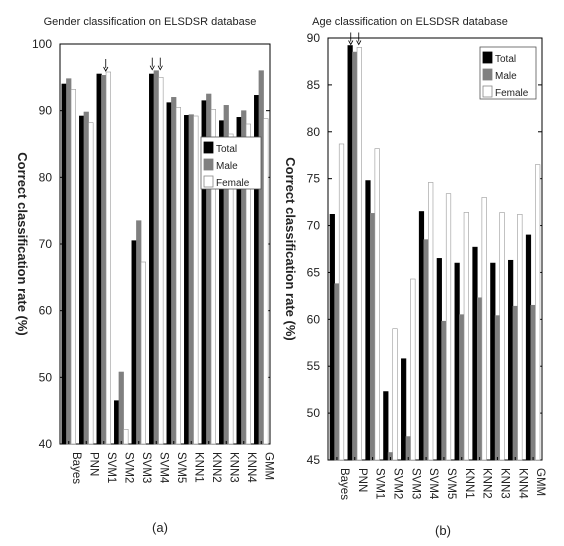  What do you see at coordinates (504, 483) in the screenshot?
I see `x-tick-label: KNN3` at bounding box center [504, 483].